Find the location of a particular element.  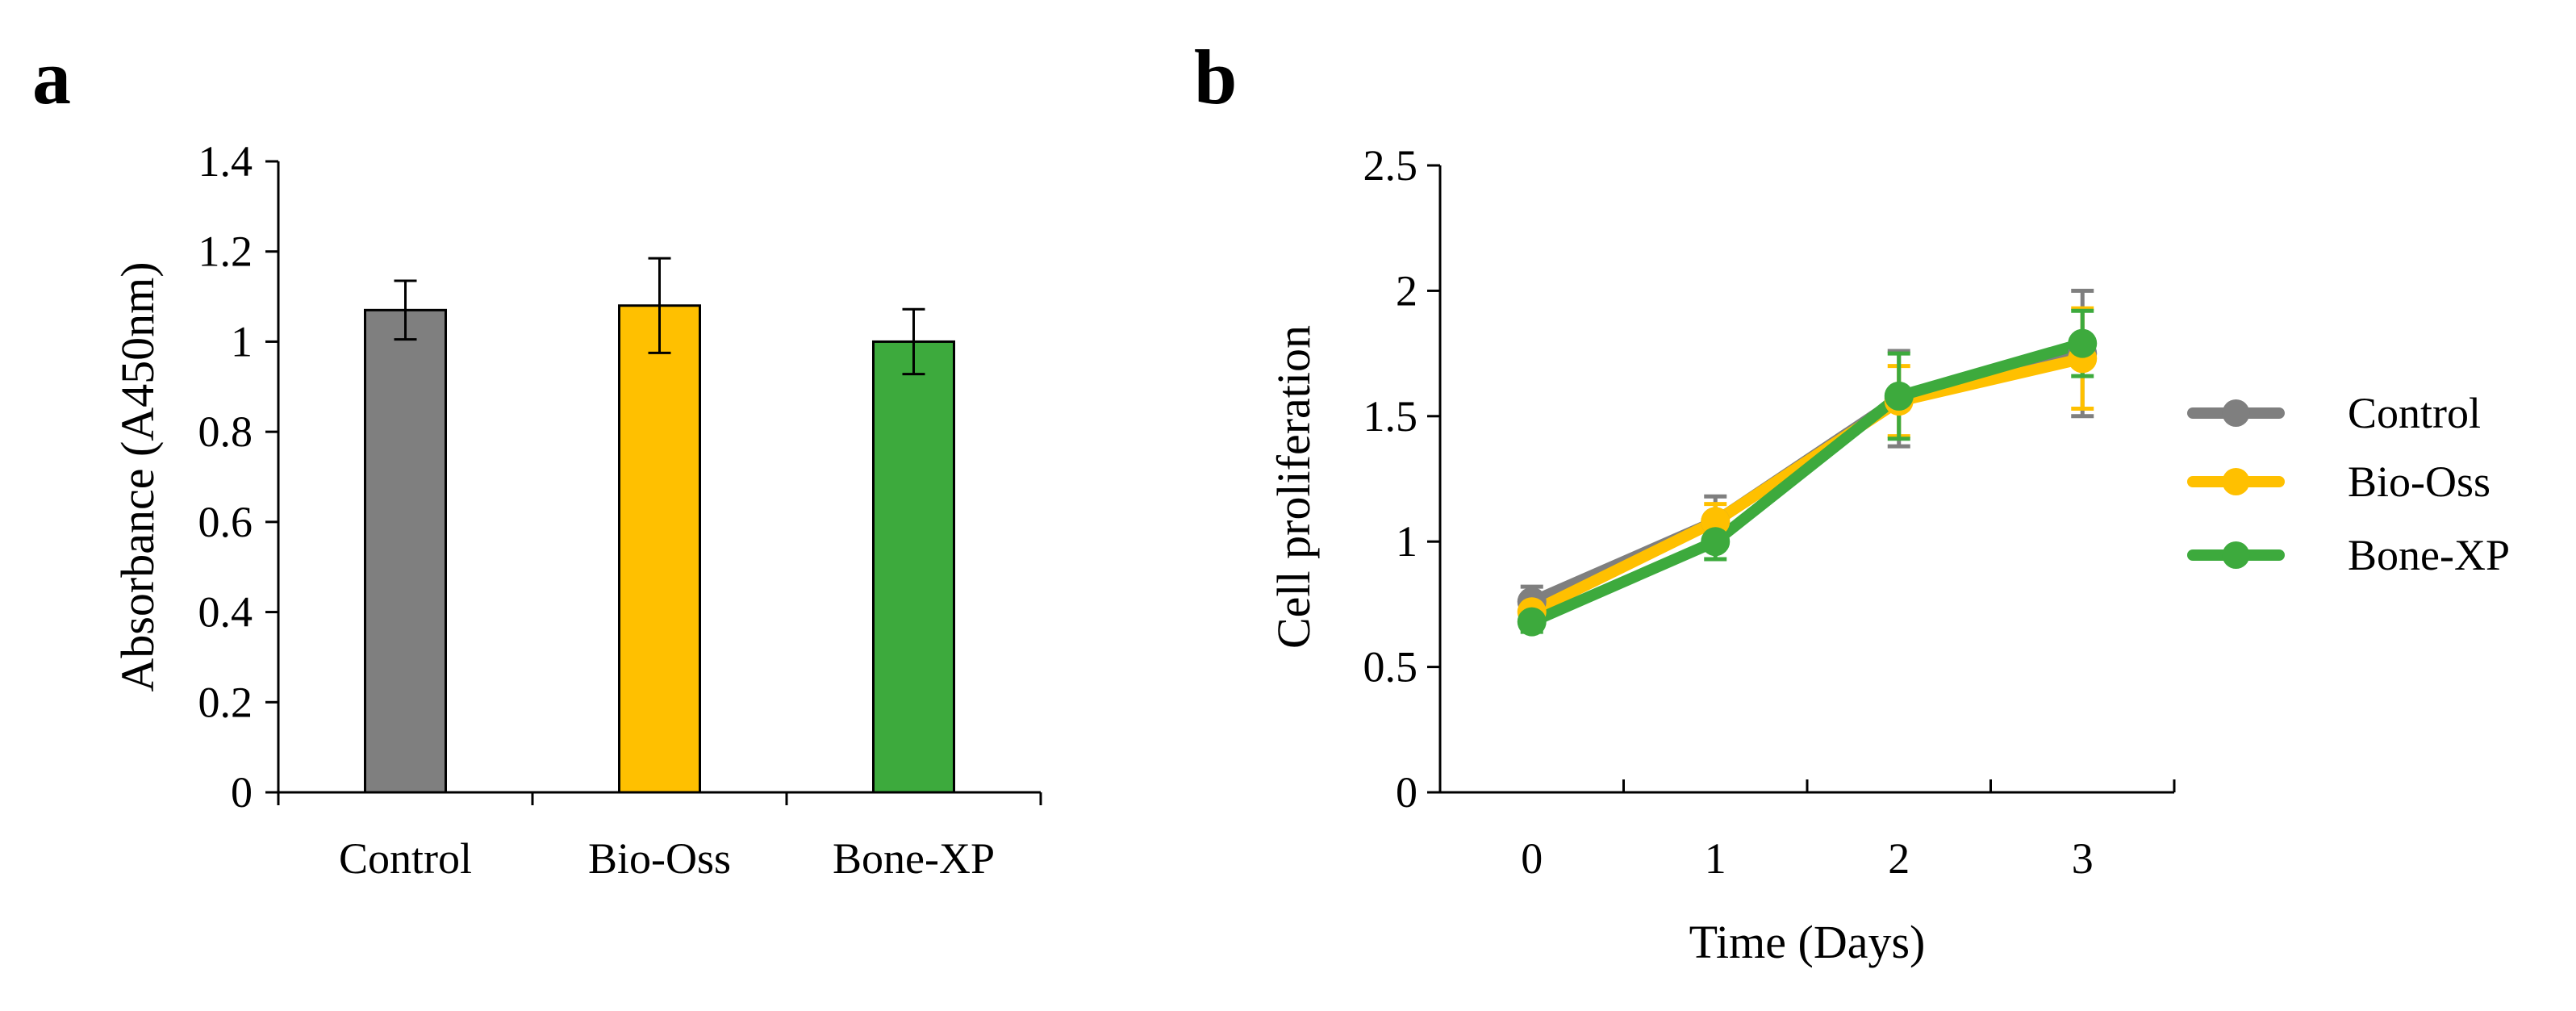

legend: Control Bio-Oss Bone-XP is located at coordinates (2348, 484).